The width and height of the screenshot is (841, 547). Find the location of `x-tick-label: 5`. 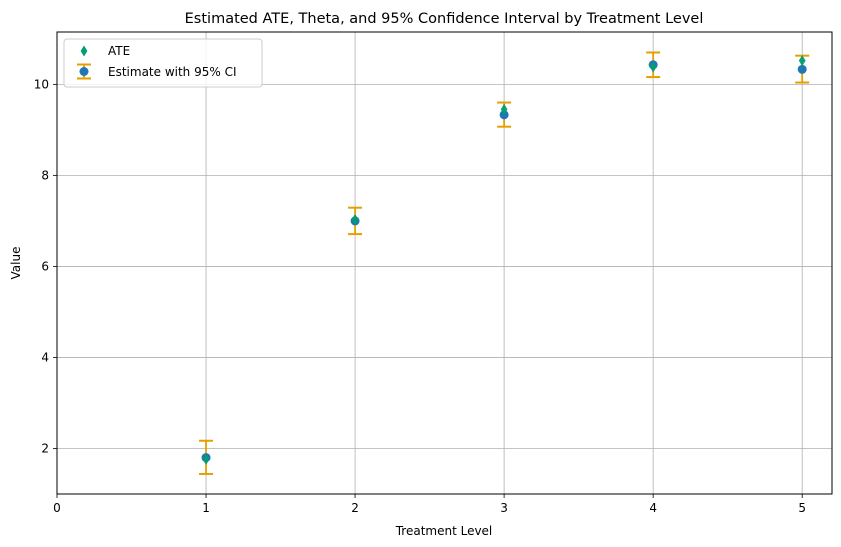

x-tick-label: 5 is located at coordinates (802, 508).